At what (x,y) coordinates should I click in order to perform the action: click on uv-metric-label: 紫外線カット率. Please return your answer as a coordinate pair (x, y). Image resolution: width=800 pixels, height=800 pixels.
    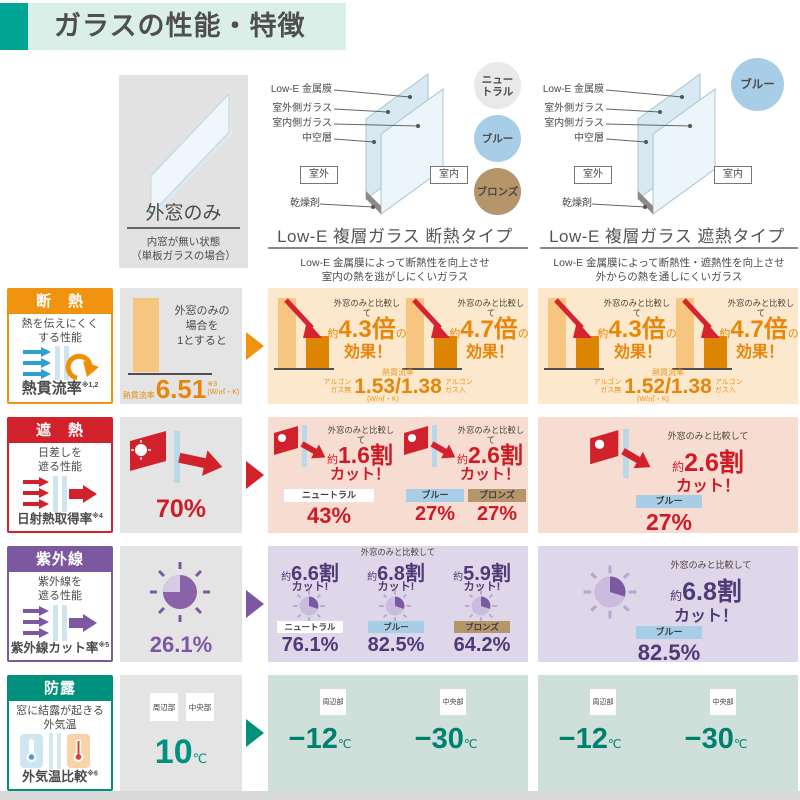
    Looking at the image, I should click on (54, 648).